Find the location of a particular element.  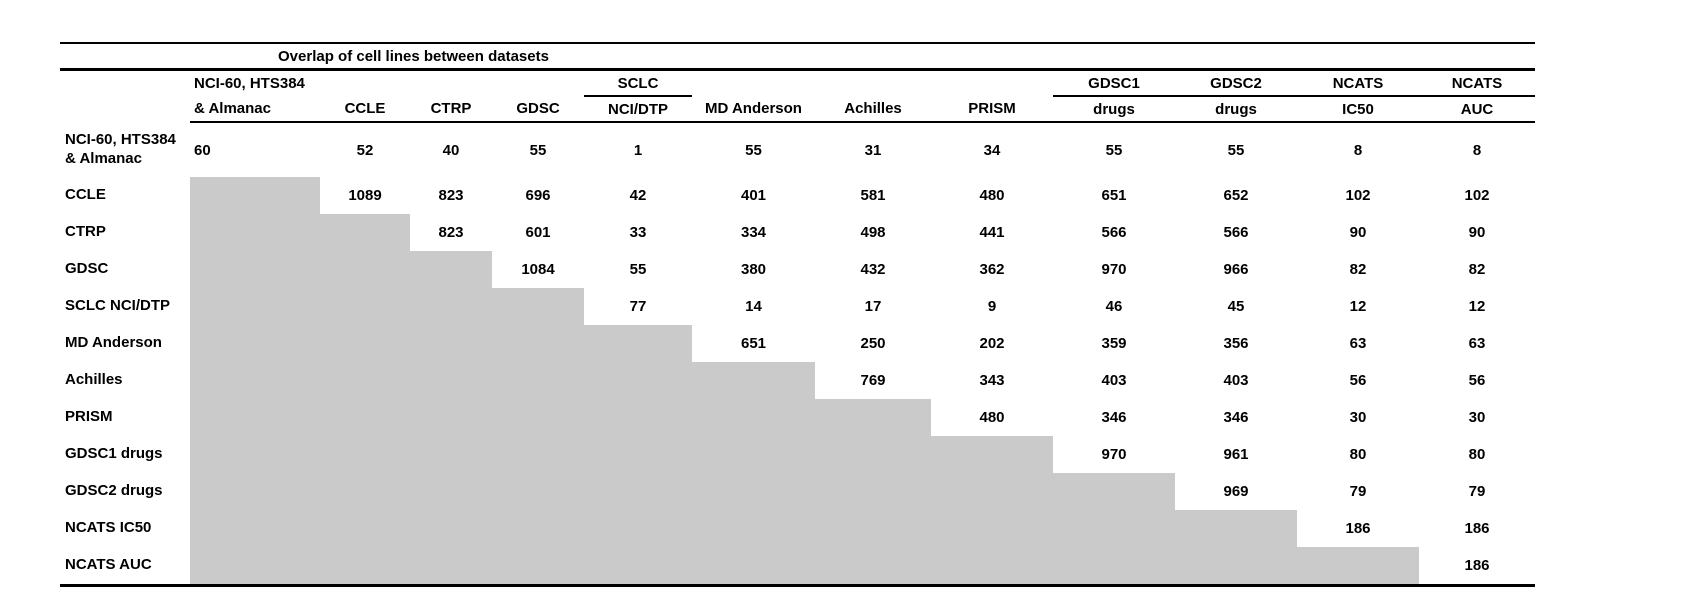

row-label-ctrp: CTRP is located at coordinates (85, 232).